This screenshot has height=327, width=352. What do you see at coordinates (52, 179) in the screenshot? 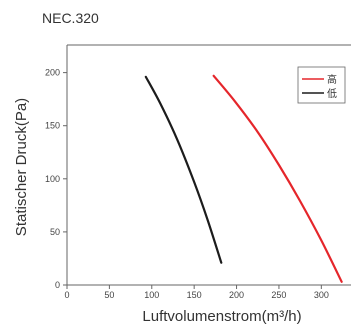
I see `y-tick-label: 100` at bounding box center [52, 179].